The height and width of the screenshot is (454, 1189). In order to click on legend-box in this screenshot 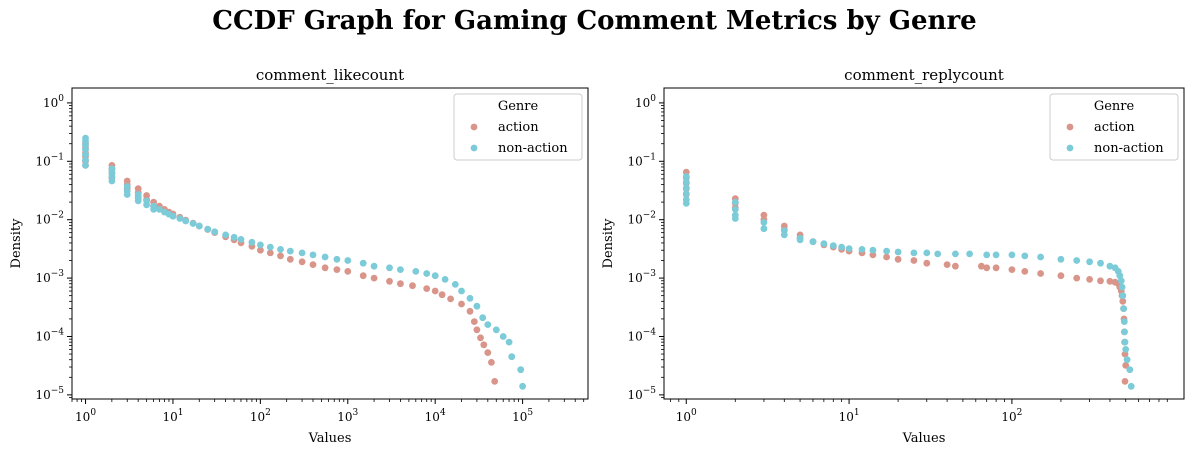, I will do `click(518, 127)`.